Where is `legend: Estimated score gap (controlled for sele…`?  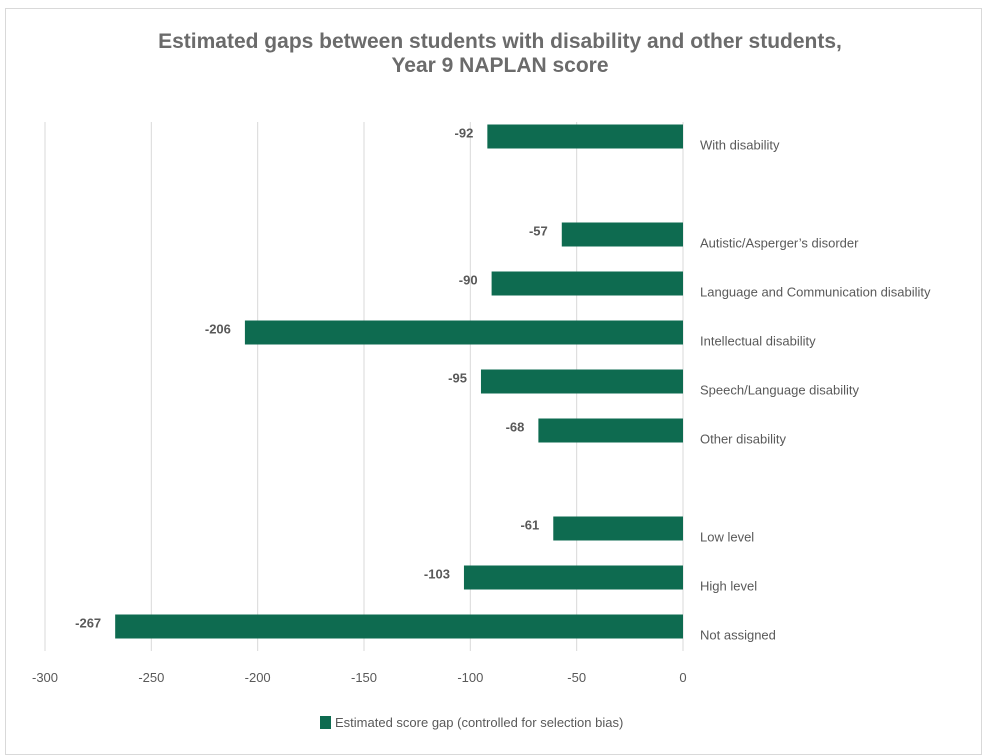 legend: Estimated score gap (controlled for sele… is located at coordinates (471, 722).